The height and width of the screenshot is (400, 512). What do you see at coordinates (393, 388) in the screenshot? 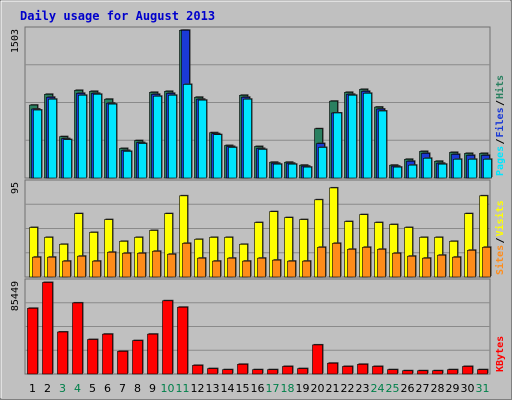
I see `x-tick-label: 25` at bounding box center [393, 388].